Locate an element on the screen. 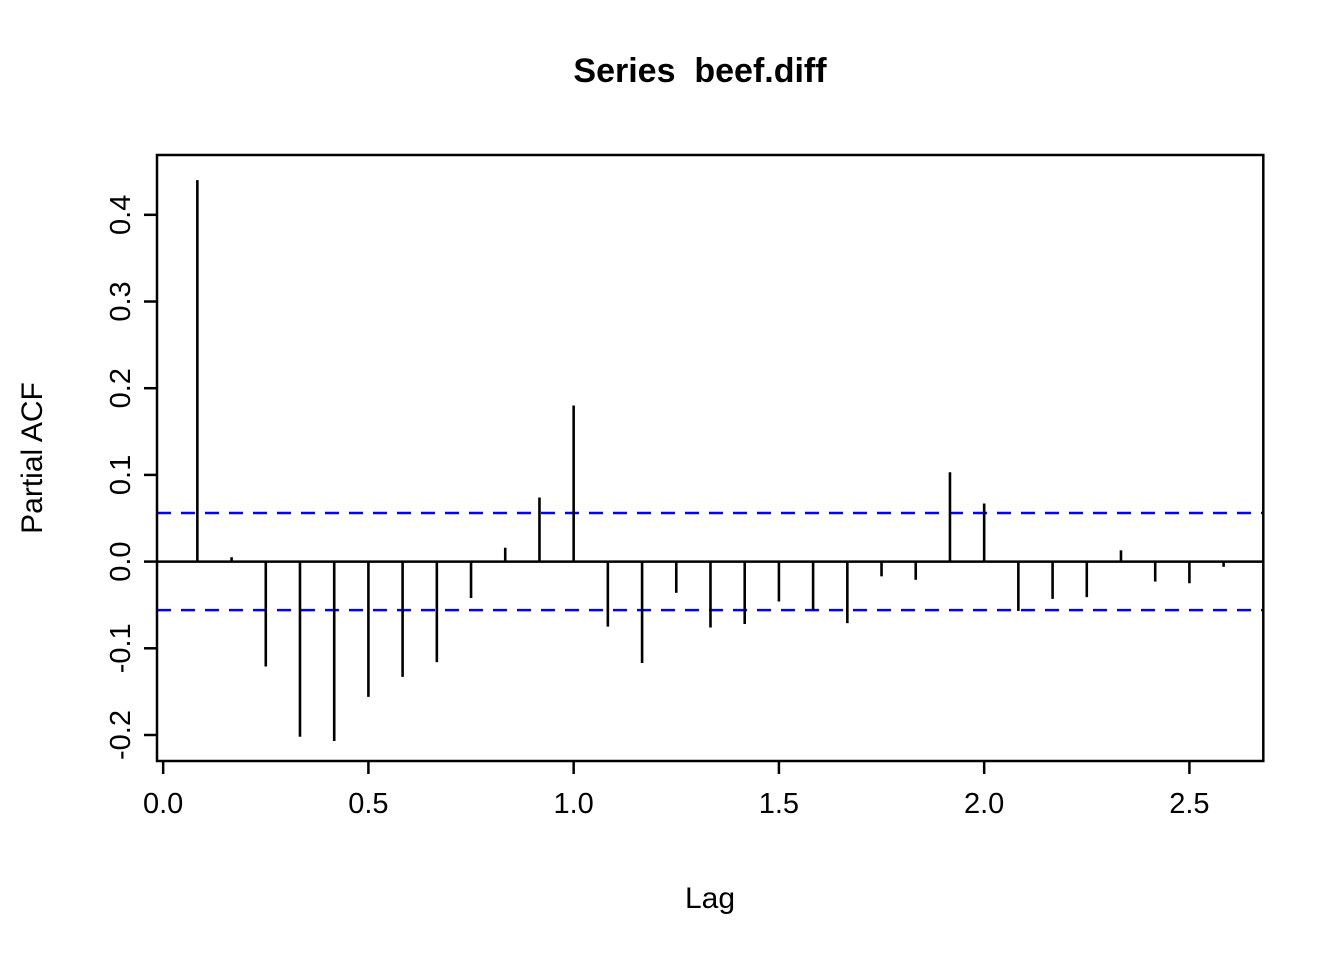  y-tick-label: -0.2 is located at coordinates (121, 735).